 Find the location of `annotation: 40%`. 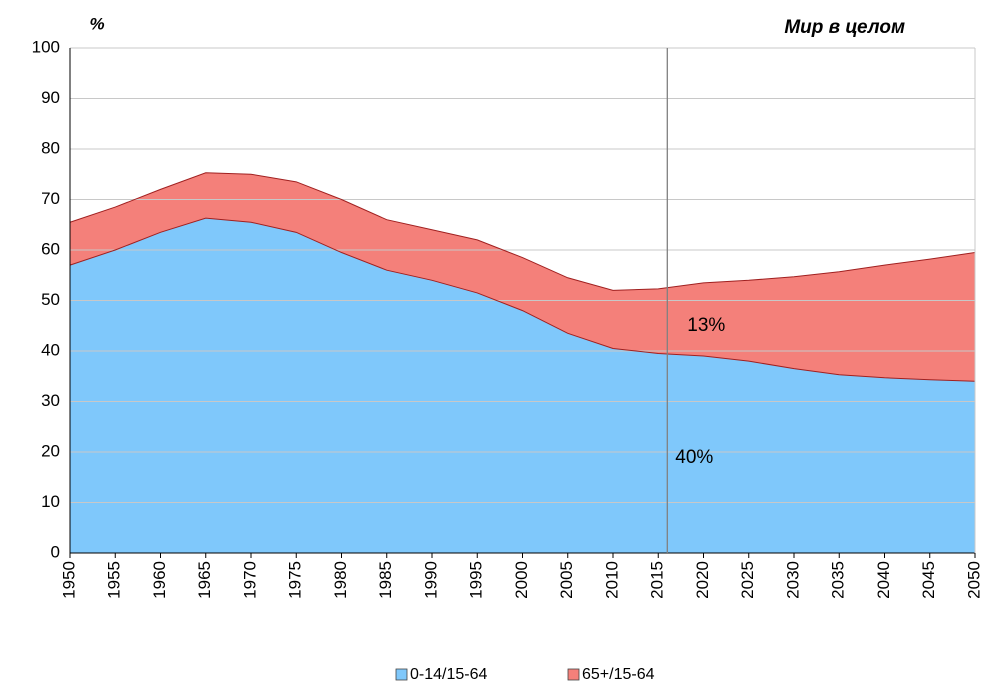

annotation: 40% is located at coordinates (694, 457).